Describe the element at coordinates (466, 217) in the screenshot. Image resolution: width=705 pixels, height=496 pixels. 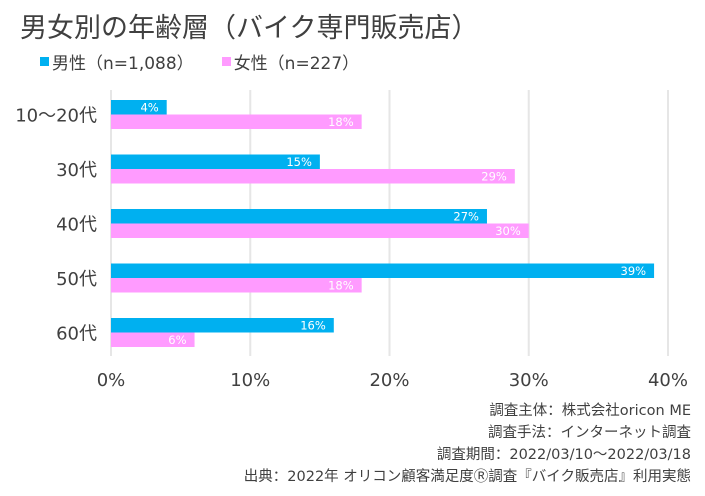
I see `data-label-male: 27%` at that location.